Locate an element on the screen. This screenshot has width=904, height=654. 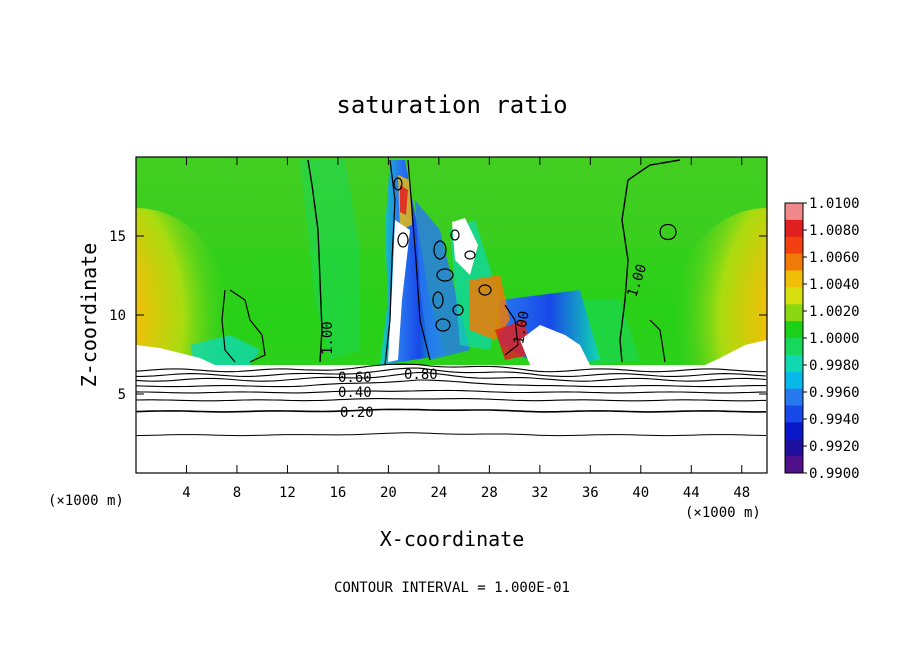
contour-right-lower is located at coordinates (657, 341).